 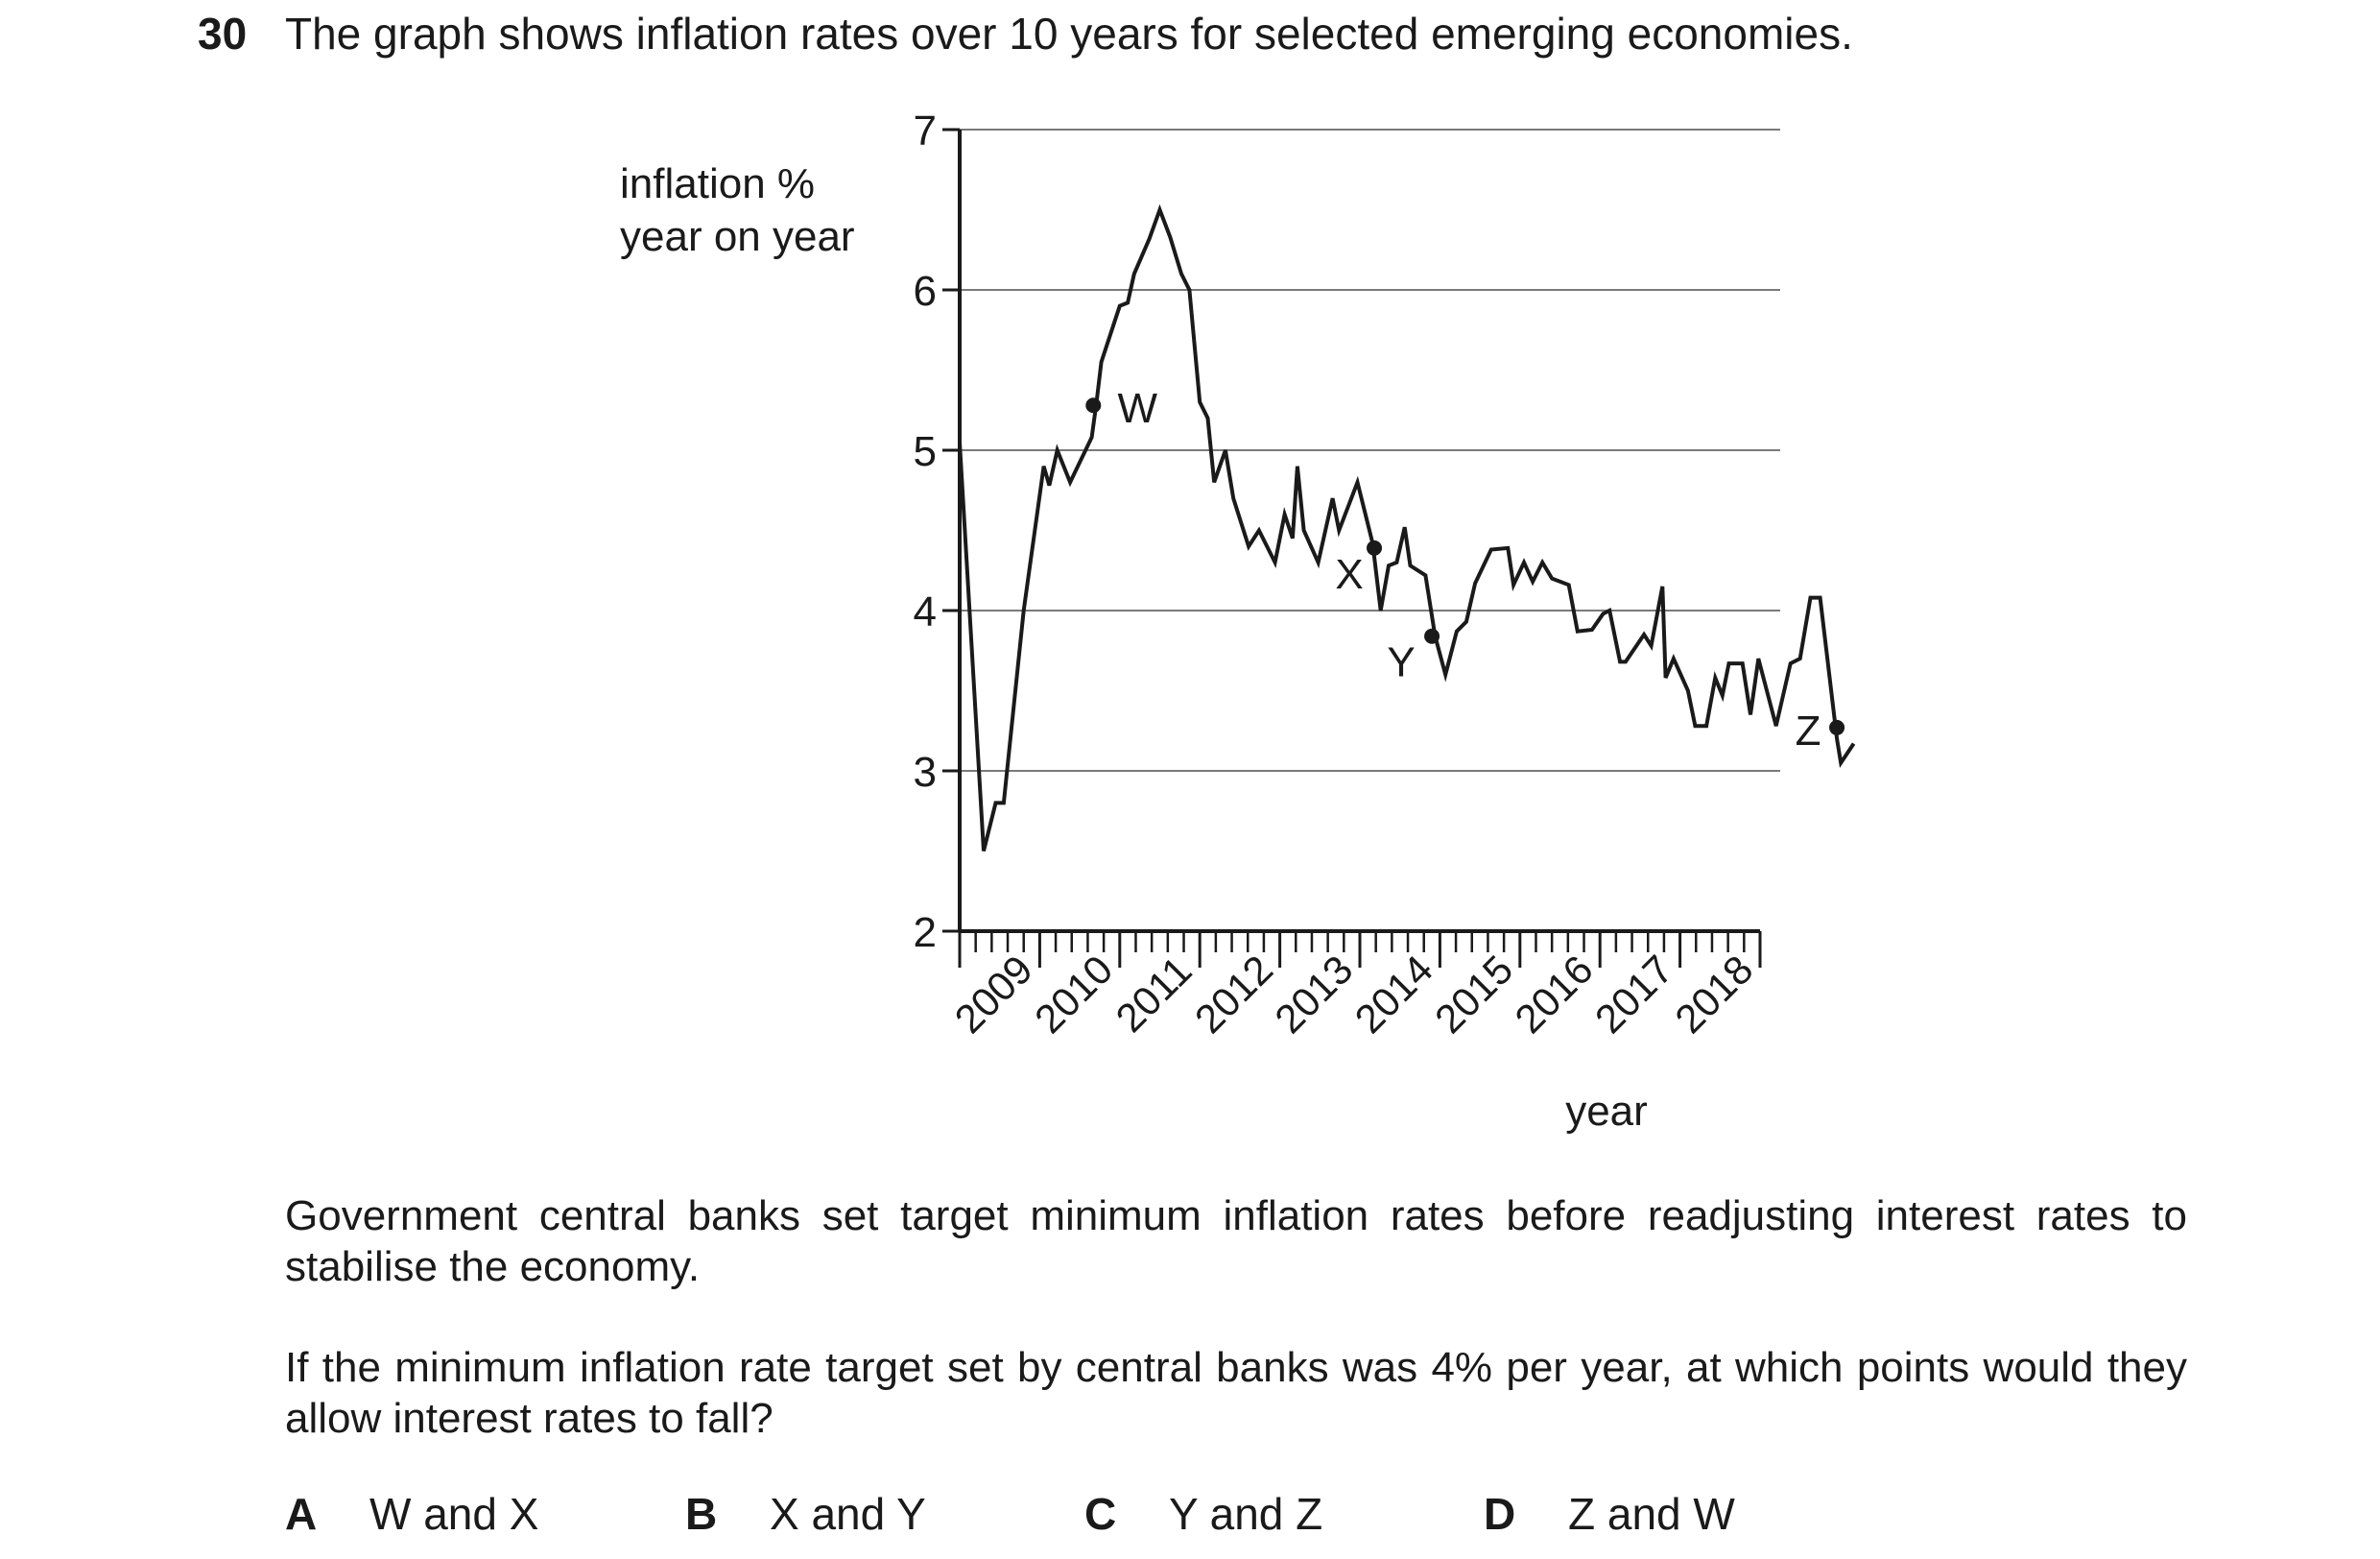 What do you see at coordinates (926, 932) in the screenshot?
I see `y-tick-label: 2` at bounding box center [926, 932].